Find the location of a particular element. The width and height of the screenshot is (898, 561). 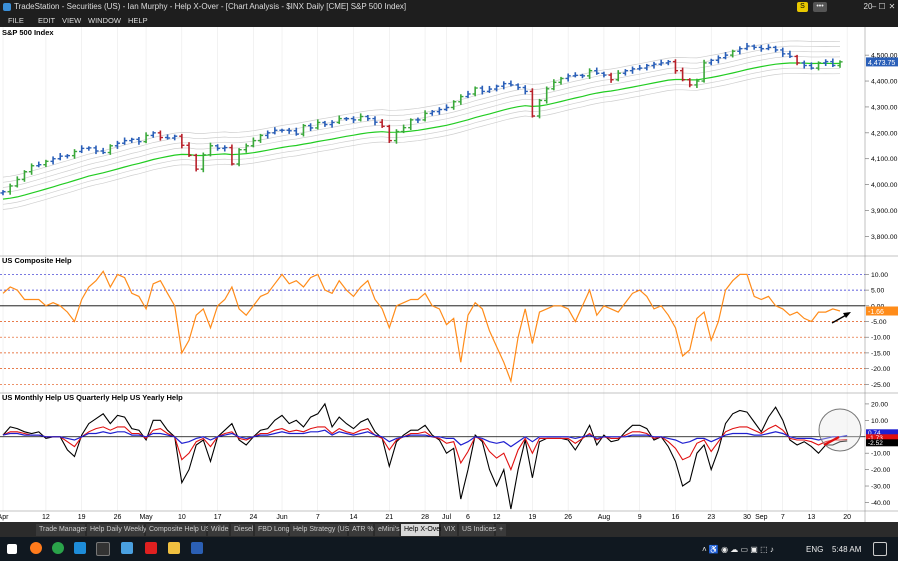

x-tick-label: 16 is located at coordinates (676, 517).